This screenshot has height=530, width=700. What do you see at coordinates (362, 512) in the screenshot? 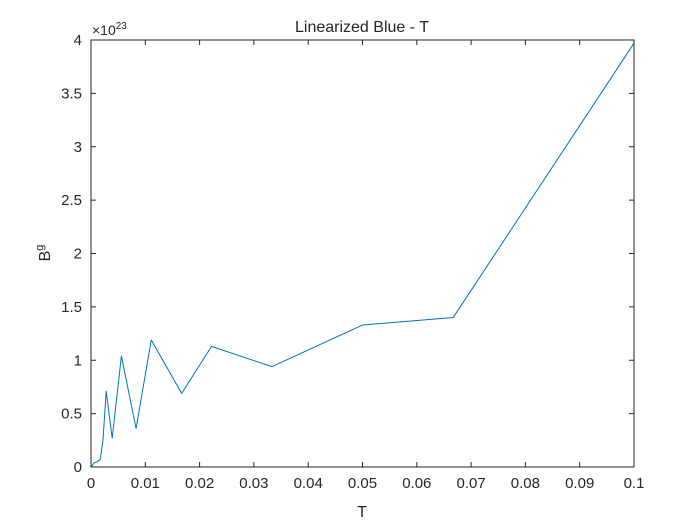
I see `x-axis-label: T` at bounding box center [362, 512].